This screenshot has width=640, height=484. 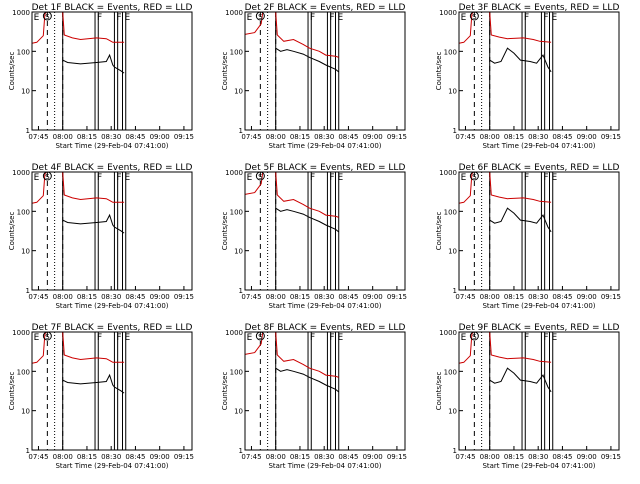 What do you see at coordinates (539, 328) in the screenshot?
I see `chart-title: Det 9F BLACK = Events, RED = LLD` at bounding box center [539, 328].